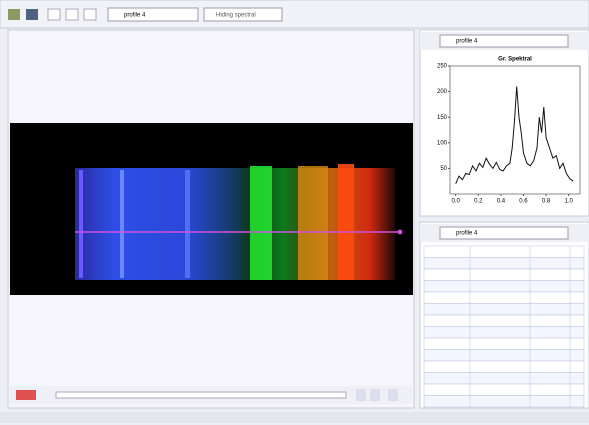 The image size is (589, 425). I want to click on table-dropdown, so click(504, 233).